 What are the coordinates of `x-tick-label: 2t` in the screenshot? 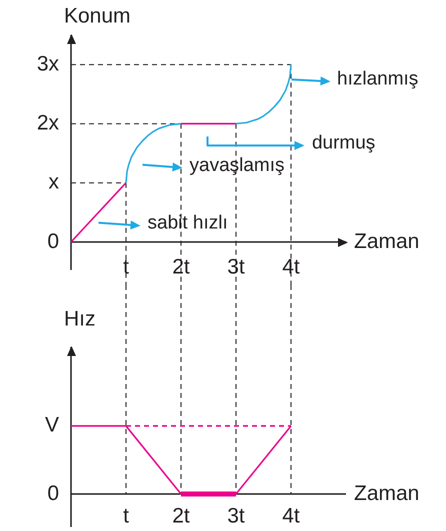 It's located at (181, 516).